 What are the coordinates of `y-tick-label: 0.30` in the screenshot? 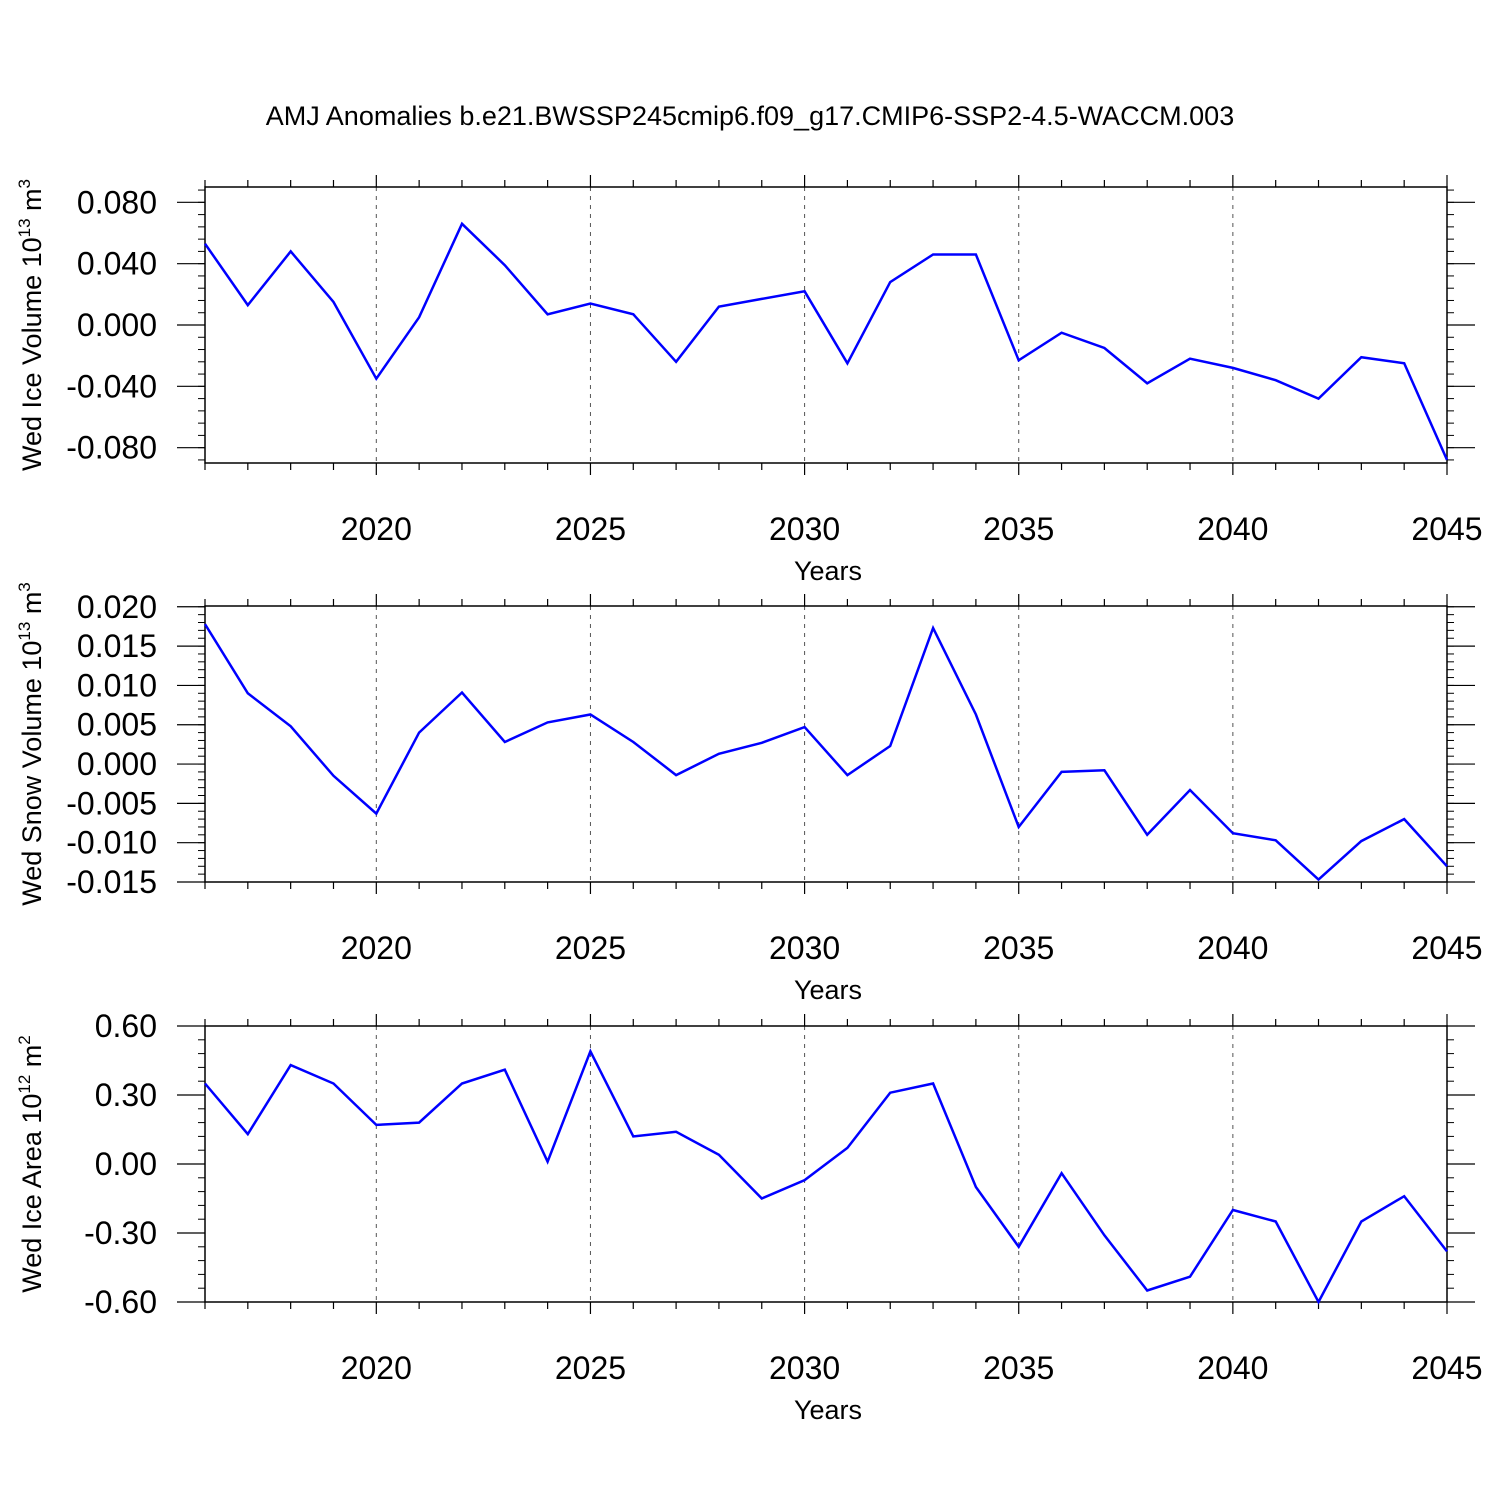 It's located at (126, 1095).